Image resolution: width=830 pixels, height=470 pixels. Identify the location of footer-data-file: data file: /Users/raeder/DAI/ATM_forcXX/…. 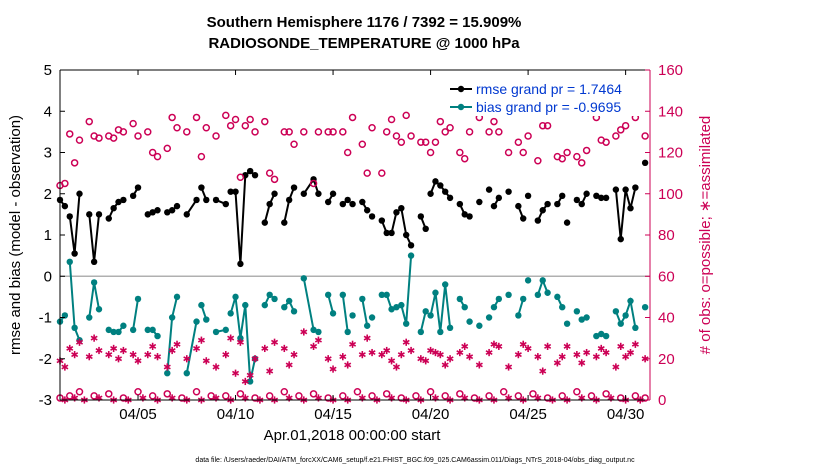
(415, 460).